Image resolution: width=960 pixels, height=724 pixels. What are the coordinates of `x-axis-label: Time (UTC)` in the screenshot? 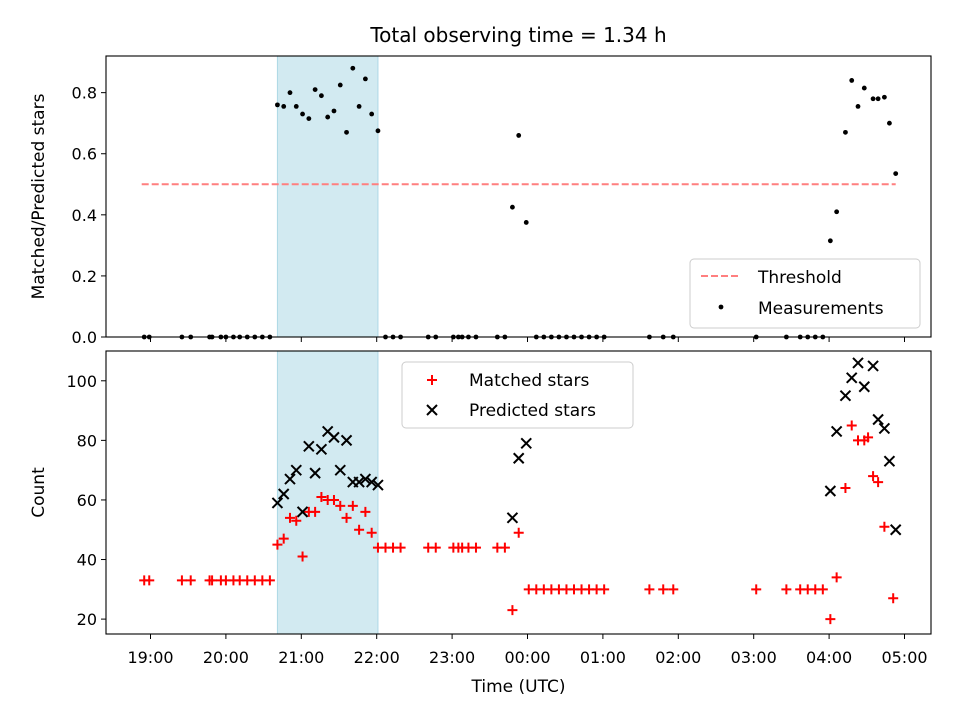 It's located at (518, 687).